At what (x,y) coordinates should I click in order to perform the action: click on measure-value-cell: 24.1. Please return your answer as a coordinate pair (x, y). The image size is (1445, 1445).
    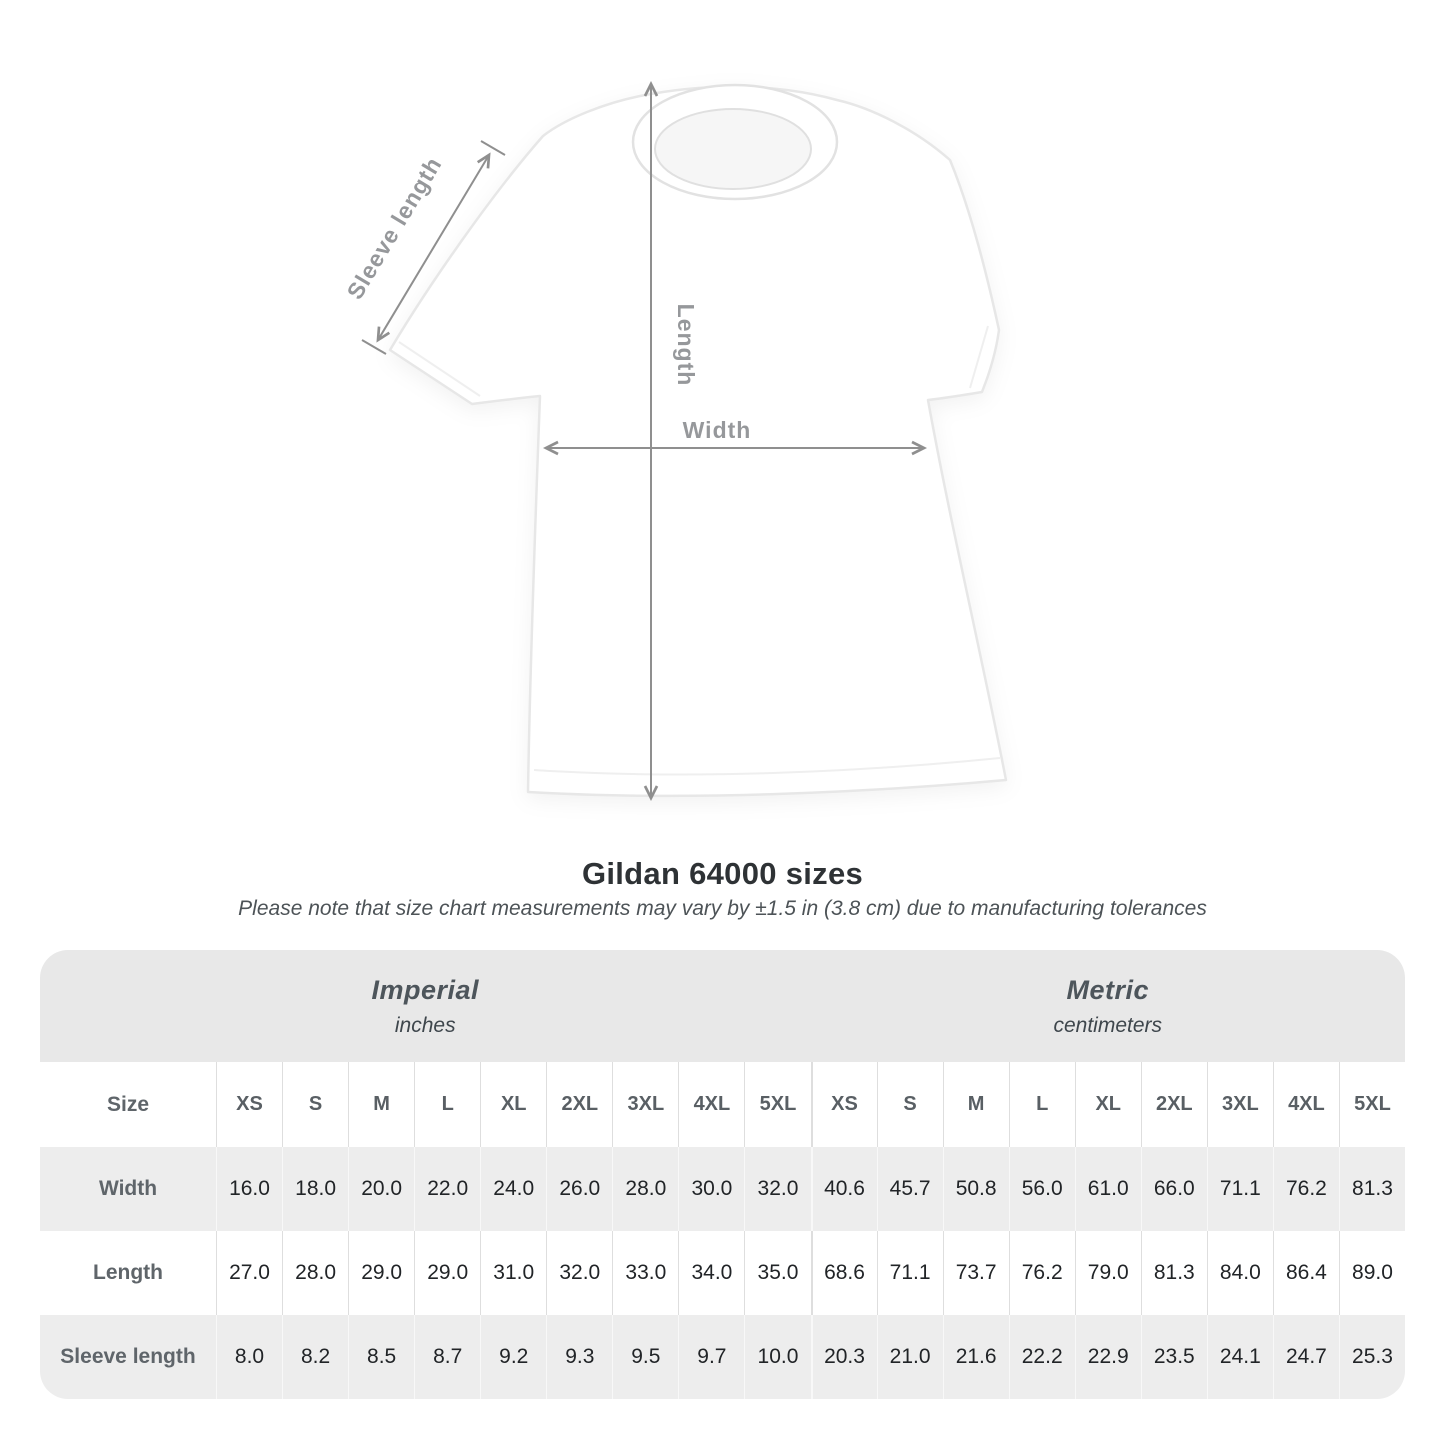
    Looking at the image, I should click on (1239, 1357).